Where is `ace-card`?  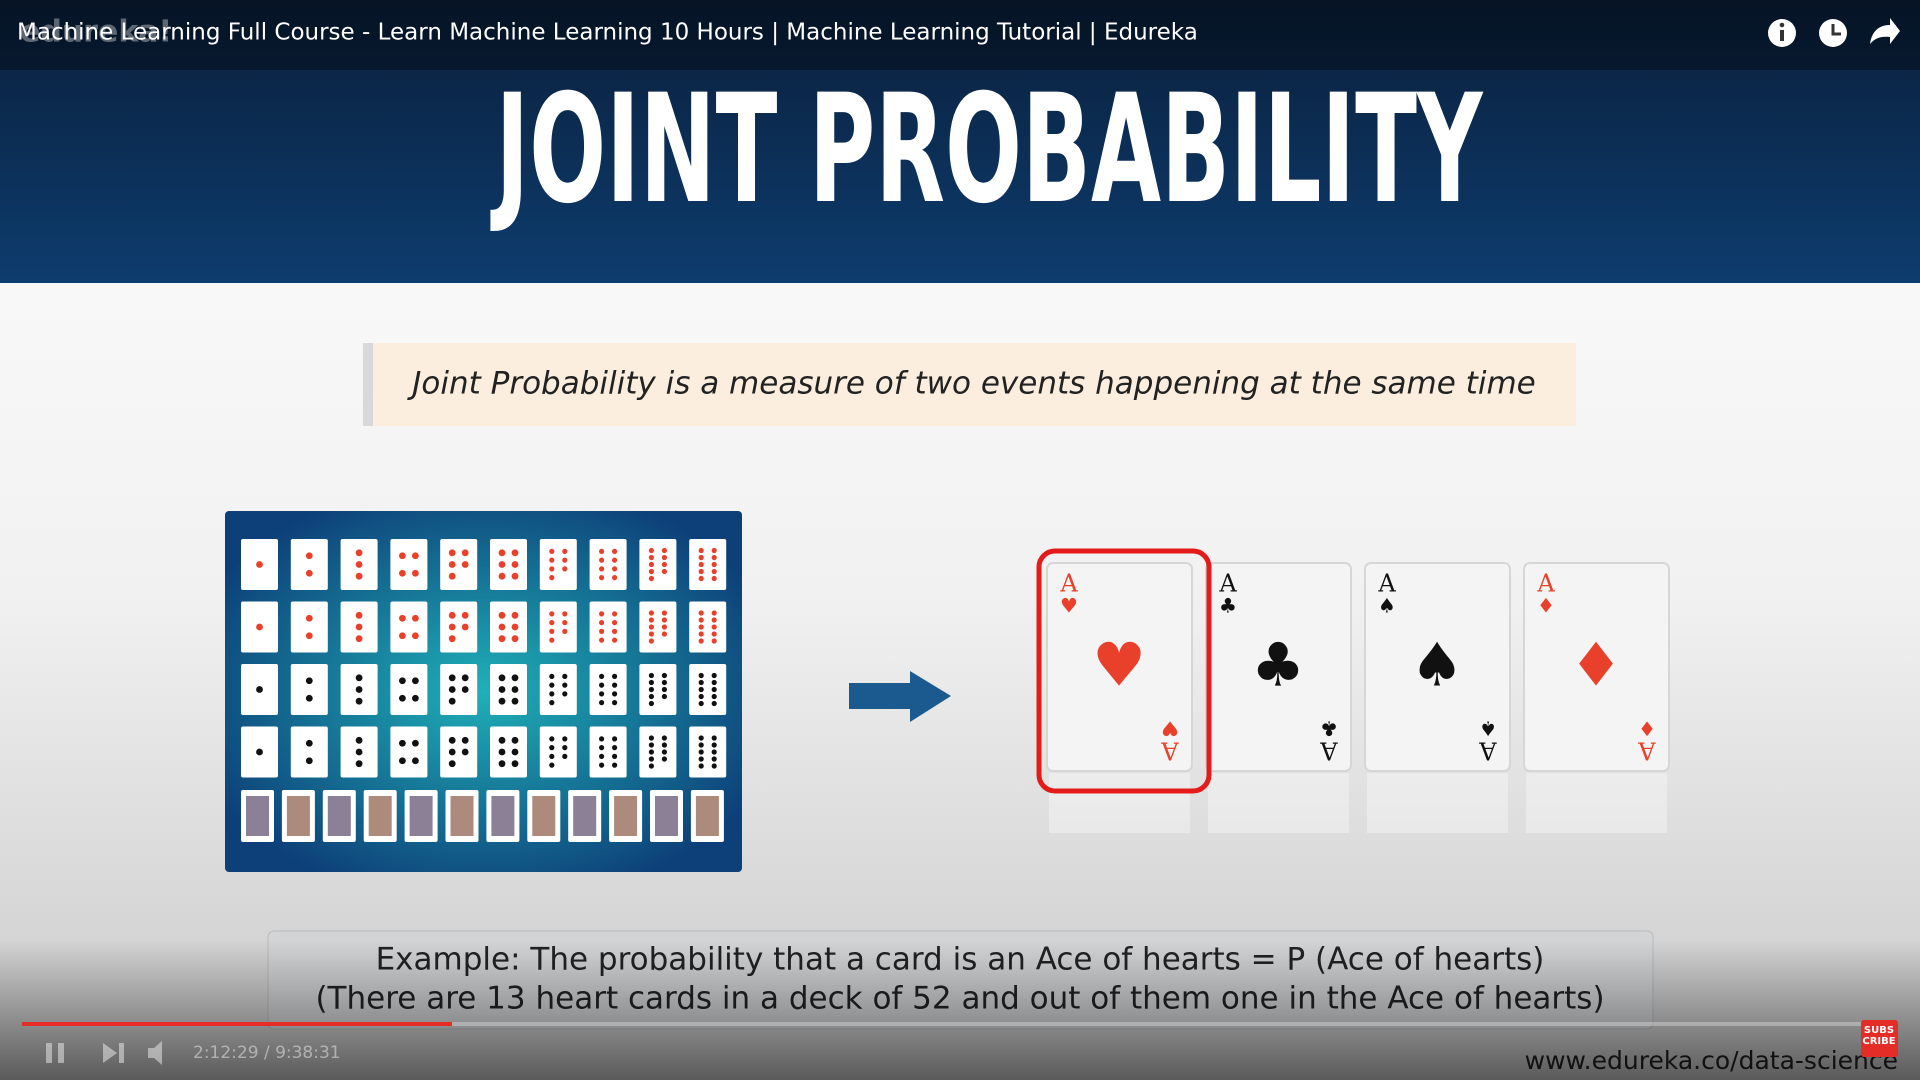 ace-card is located at coordinates (1437, 667).